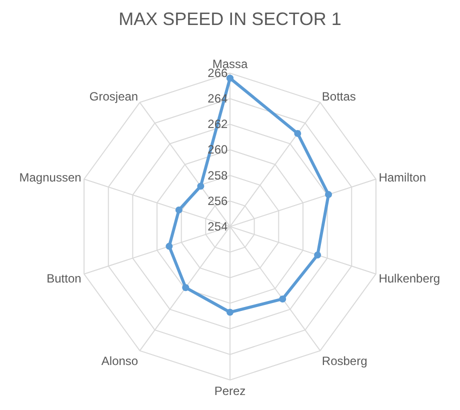 This screenshot has width=460, height=410. Describe the element at coordinates (218, 175) in the screenshot. I see `y-tick-label: 258` at that location.